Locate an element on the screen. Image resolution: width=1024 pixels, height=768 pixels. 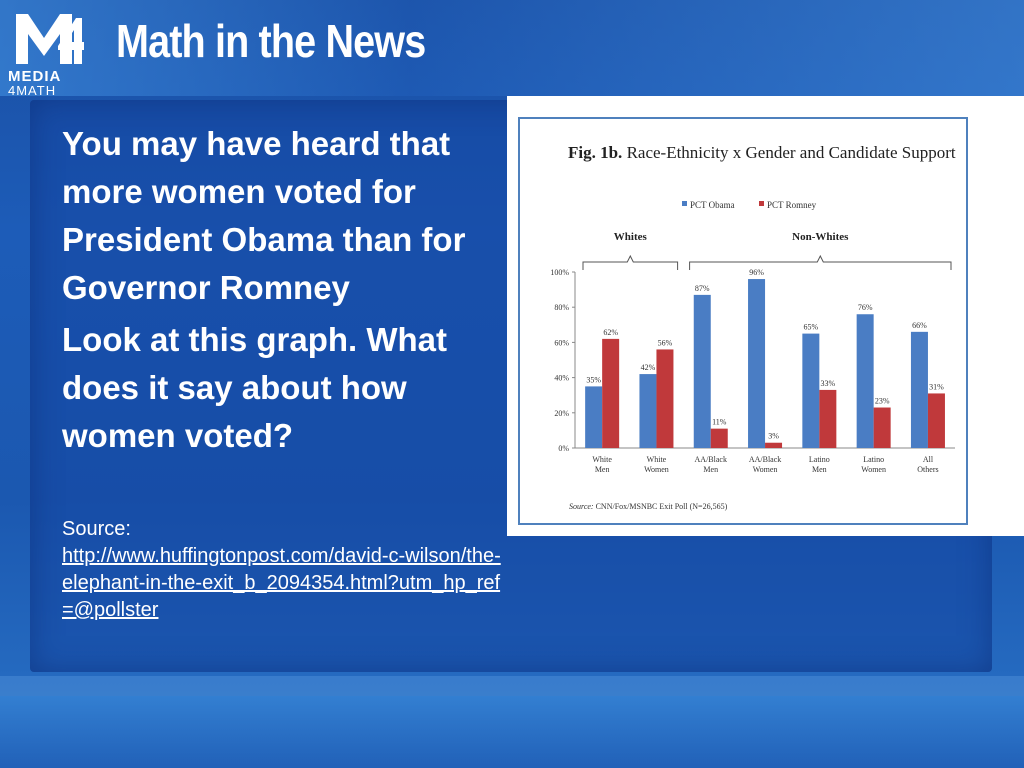
data-label: 42% is located at coordinates (648, 367).